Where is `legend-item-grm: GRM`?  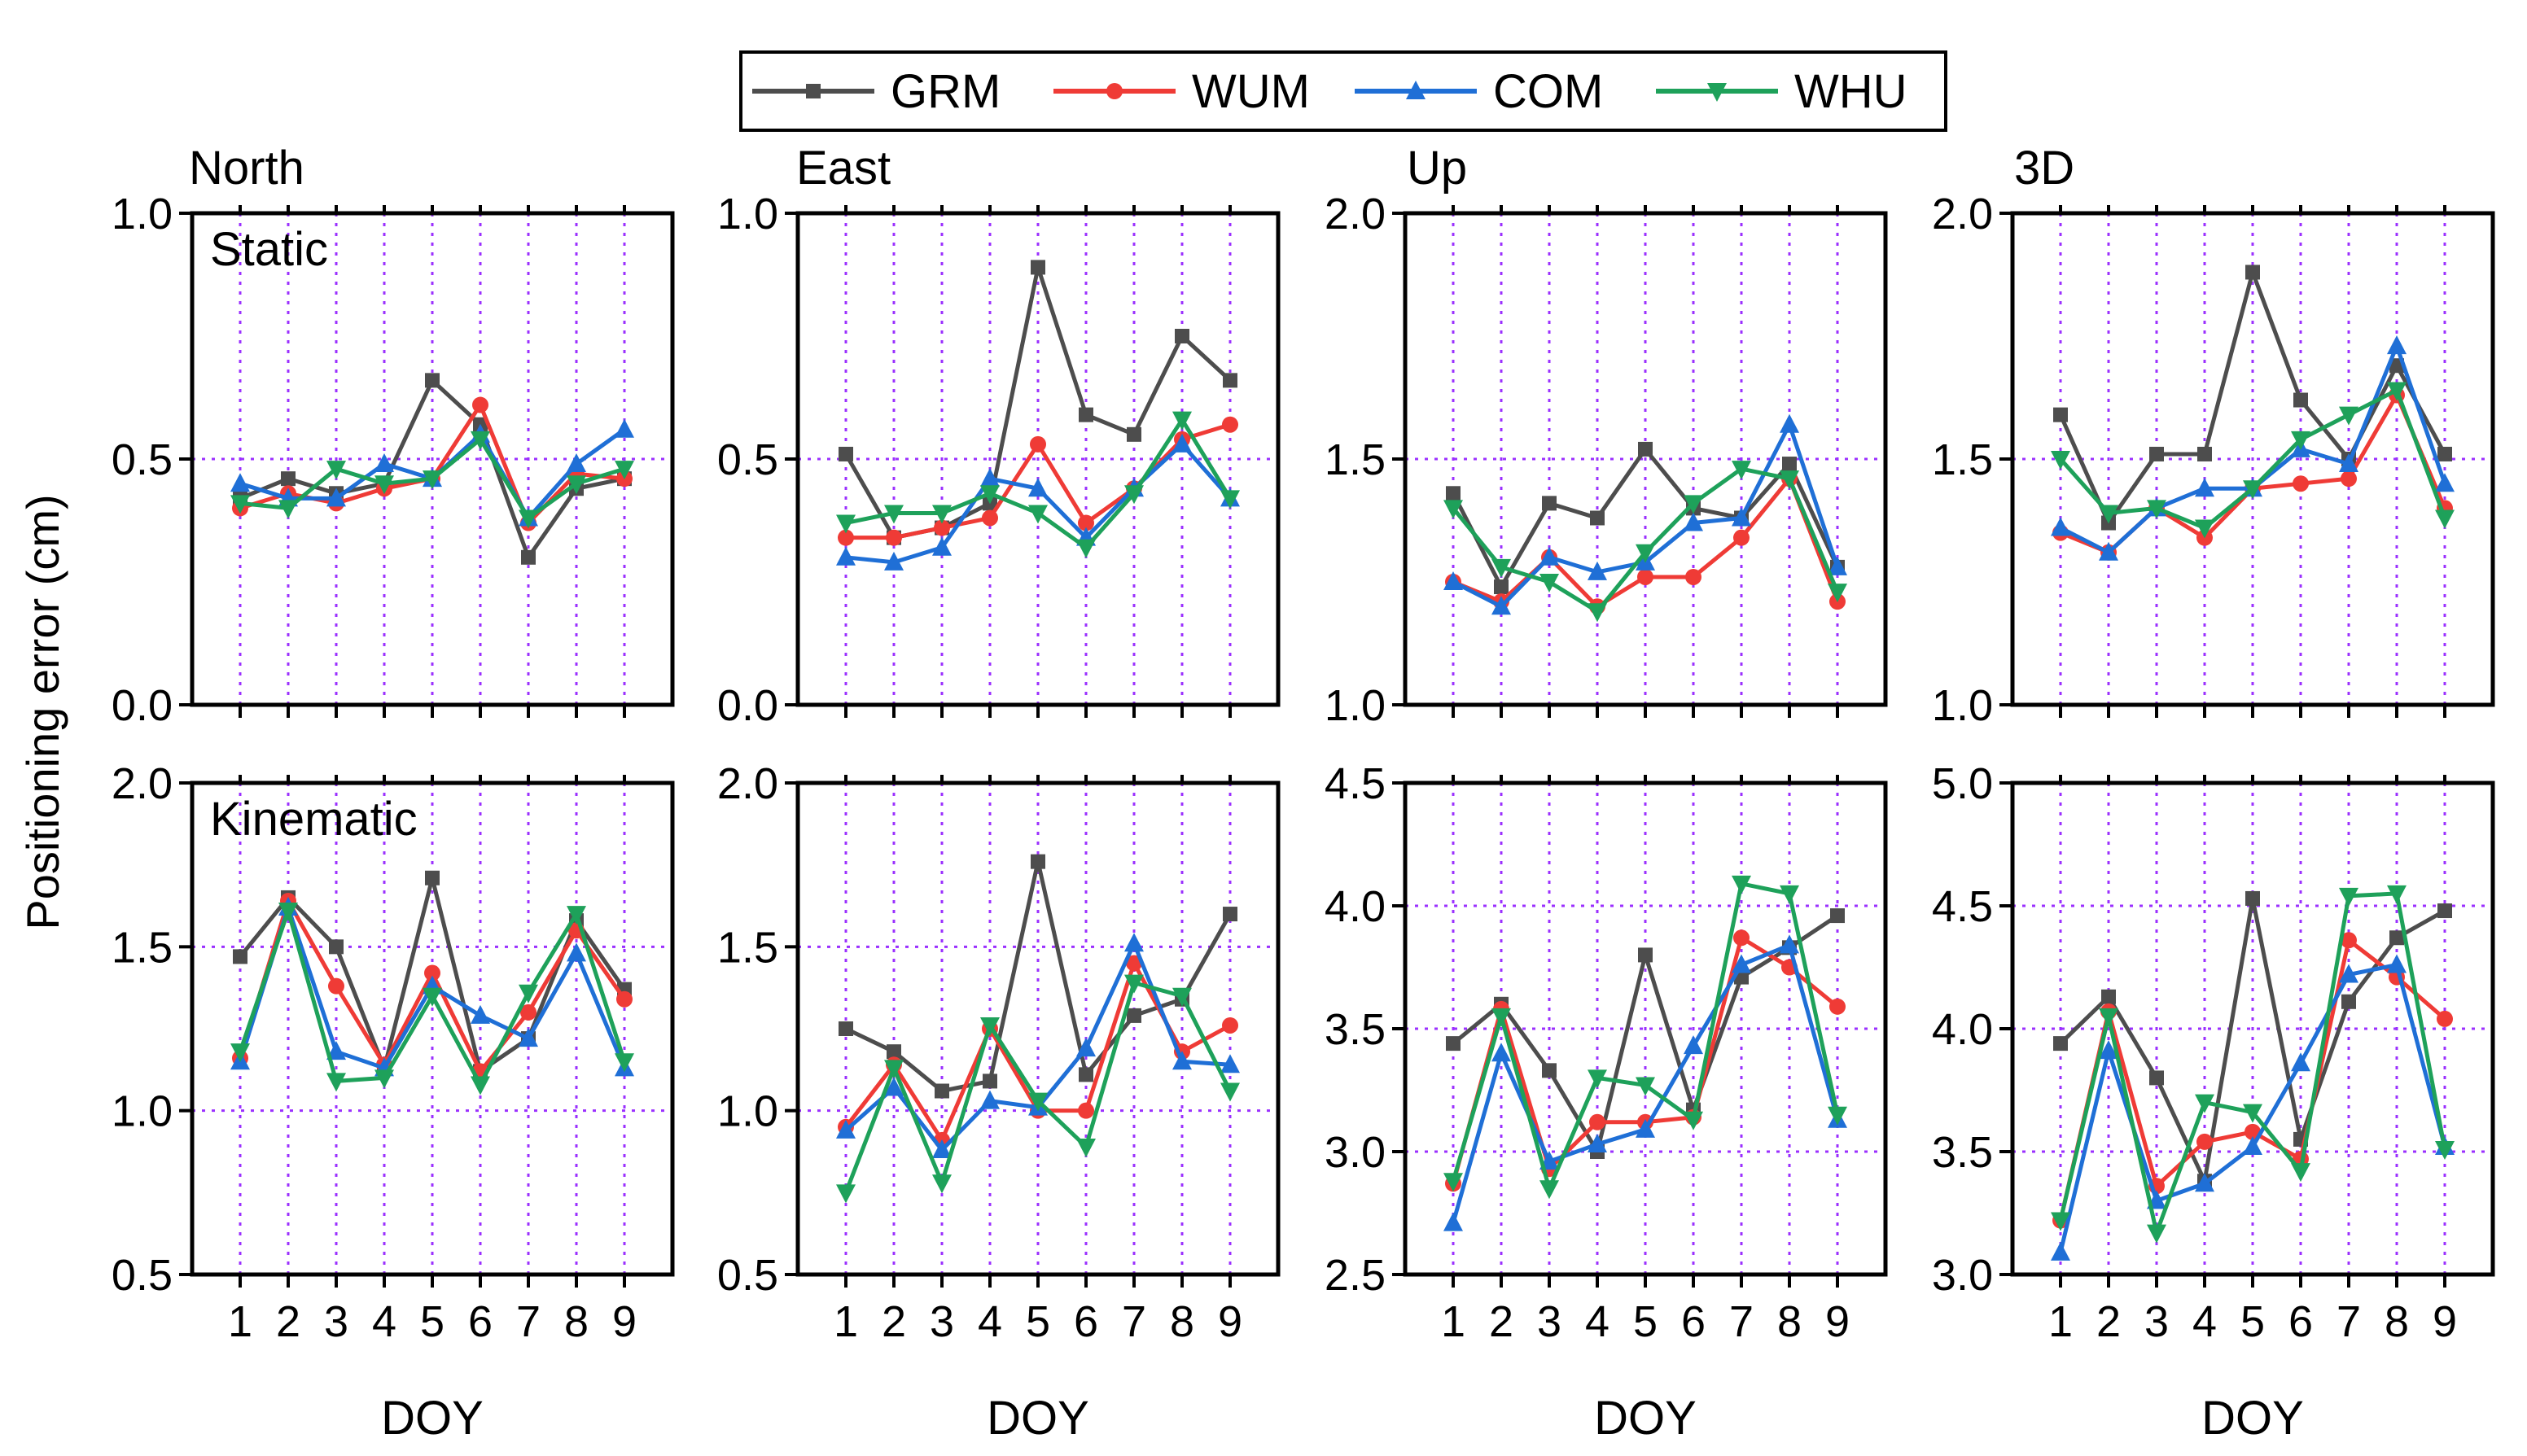 legend-item-grm: GRM is located at coordinates (876, 91).